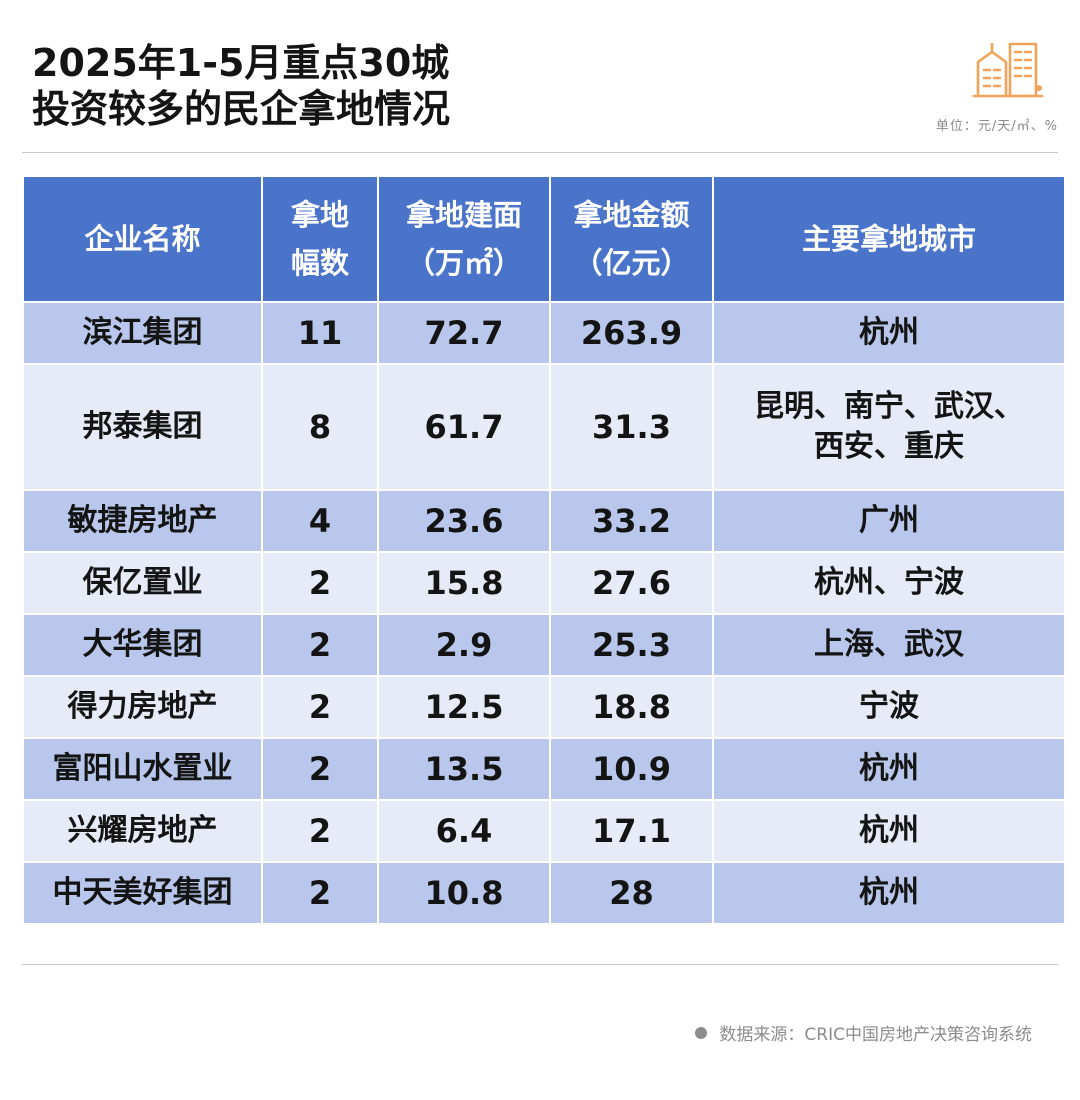  Describe the element at coordinates (142, 583) in the screenshot. I see `company-cell: 保亿置业` at that location.